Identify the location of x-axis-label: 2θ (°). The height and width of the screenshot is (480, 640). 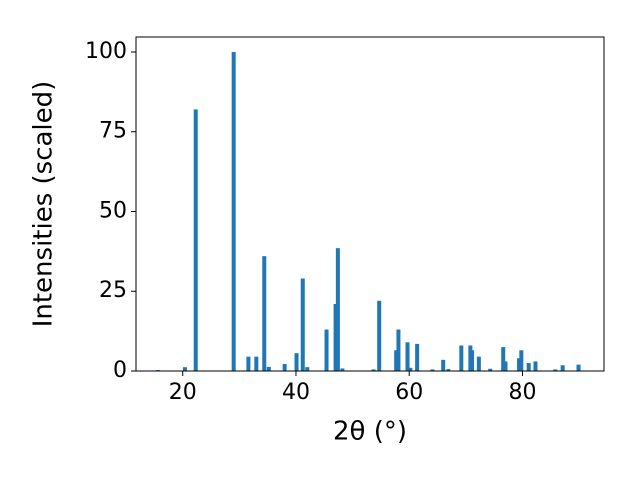
(370, 432).